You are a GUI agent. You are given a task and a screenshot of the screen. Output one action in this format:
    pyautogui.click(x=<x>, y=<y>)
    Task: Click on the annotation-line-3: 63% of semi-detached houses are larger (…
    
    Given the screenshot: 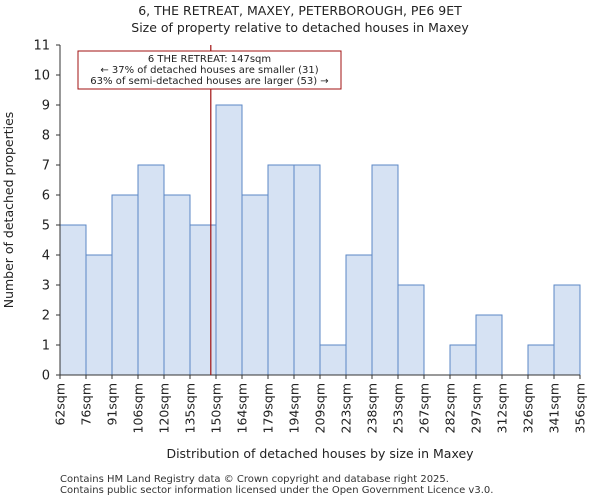 What is the action you would take?
    pyautogui.click(x=209, y=81)
    